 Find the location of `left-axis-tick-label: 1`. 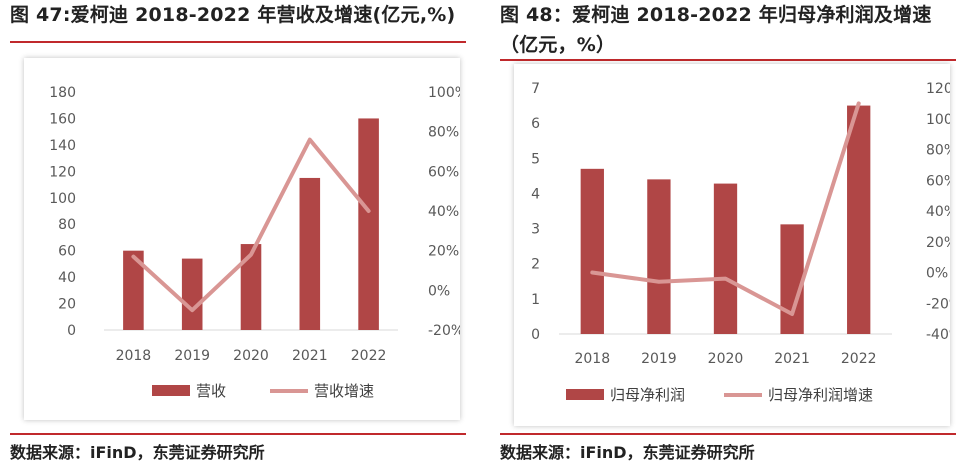

left-axis-tick-label: 1 is located at coordinates (535, 300).